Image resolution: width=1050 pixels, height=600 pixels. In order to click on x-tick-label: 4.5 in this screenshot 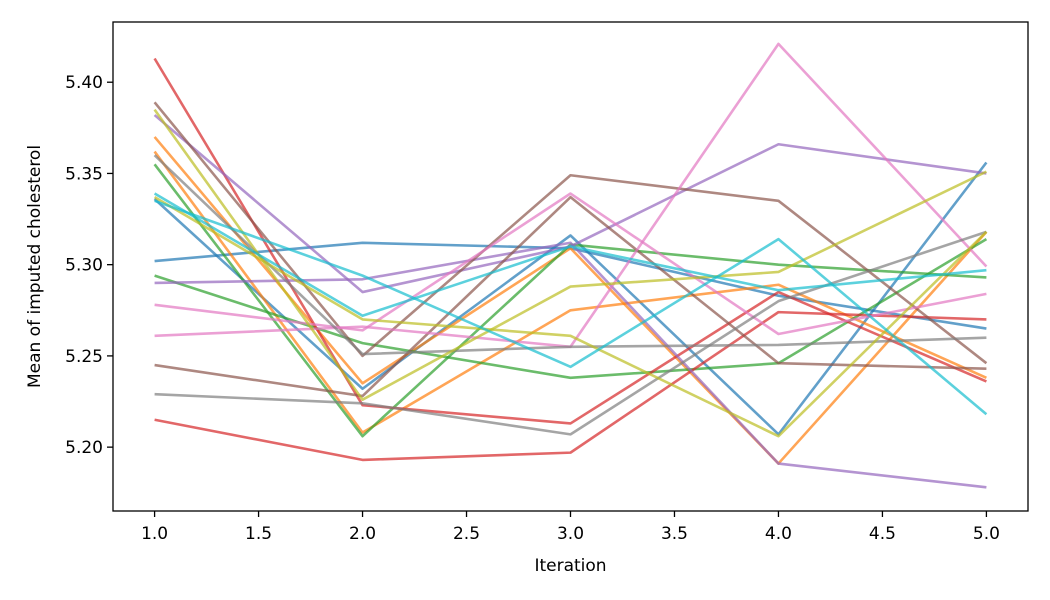, I will do `click(882, 534)`.